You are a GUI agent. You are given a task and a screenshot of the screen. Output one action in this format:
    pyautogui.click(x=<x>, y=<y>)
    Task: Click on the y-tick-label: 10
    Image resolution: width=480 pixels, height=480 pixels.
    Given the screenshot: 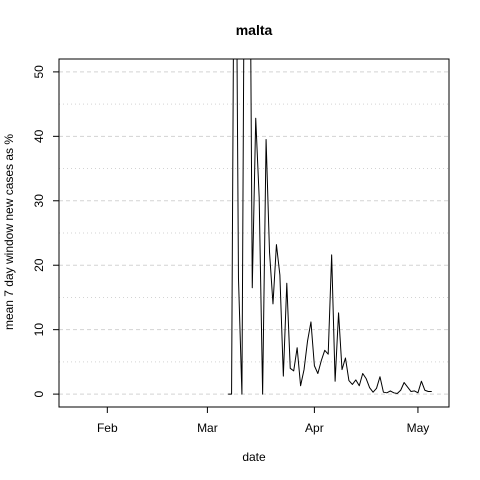 What is the action you would take?
    pyautogui.click(x=39, y=330)
    